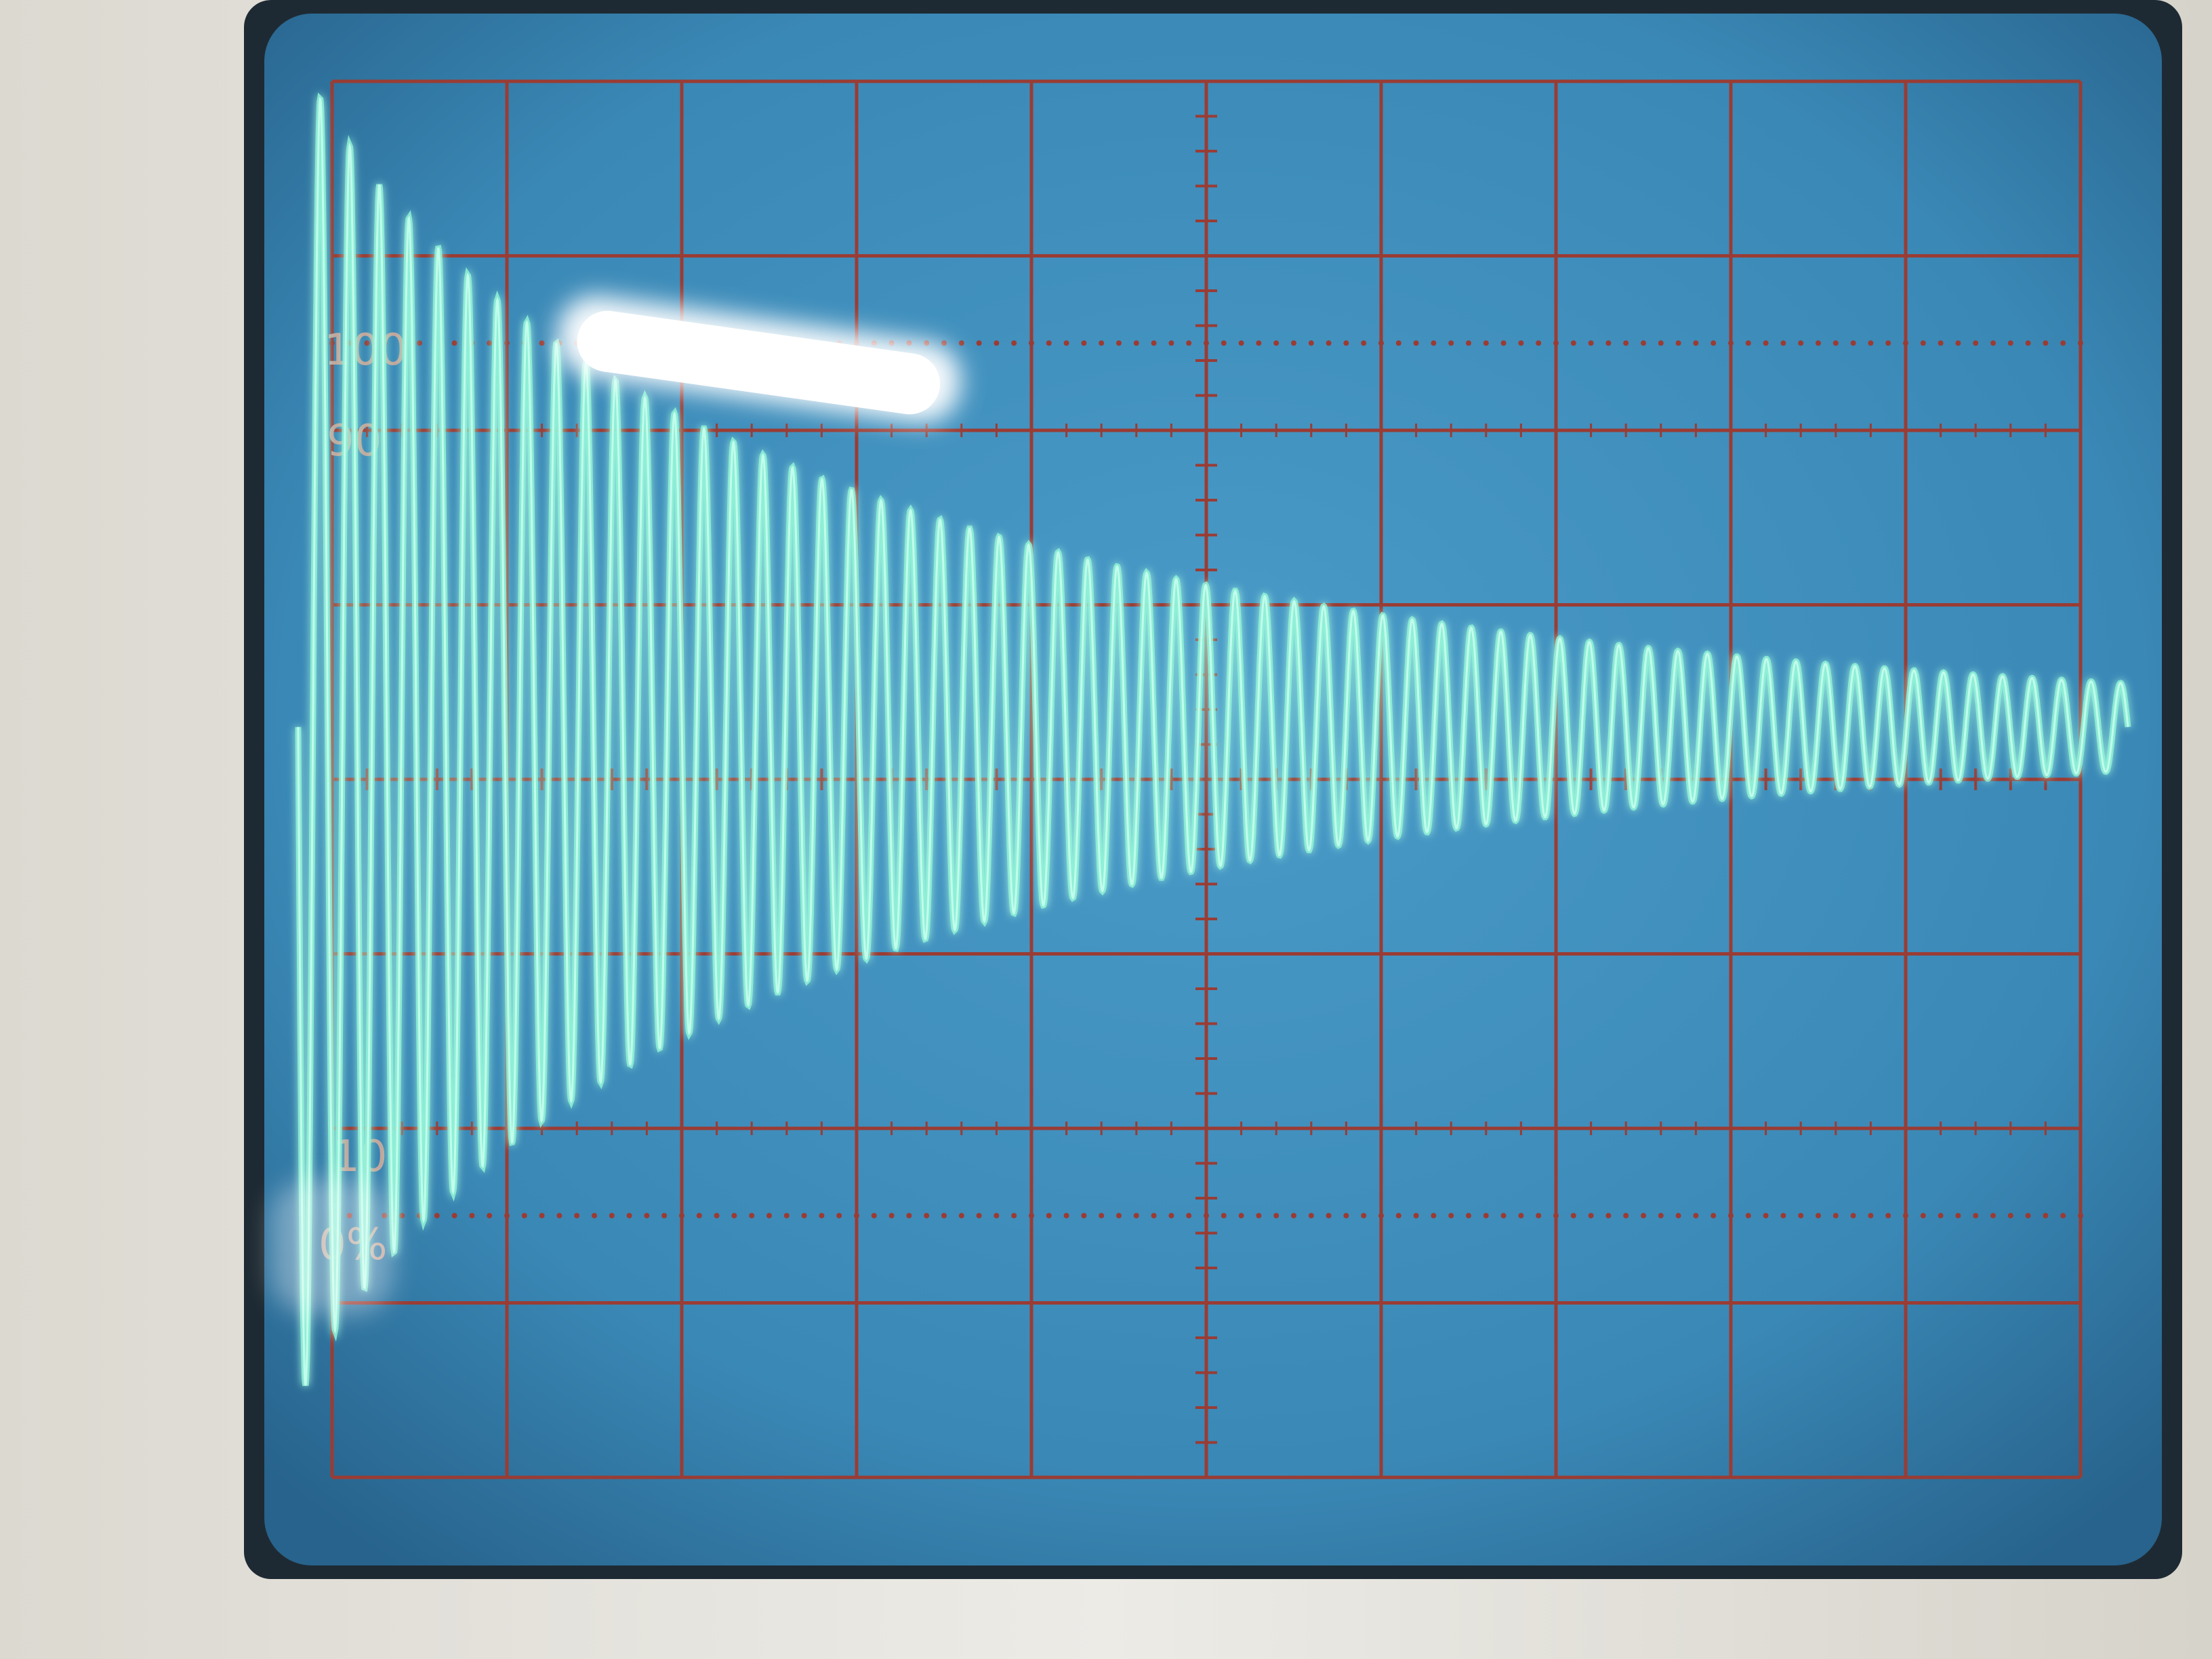 The height and width of the screenshot is (1659, 2212). Describe the element at coordinates (365, 350) in the screenshot. I see `label-100: 100` at that location.